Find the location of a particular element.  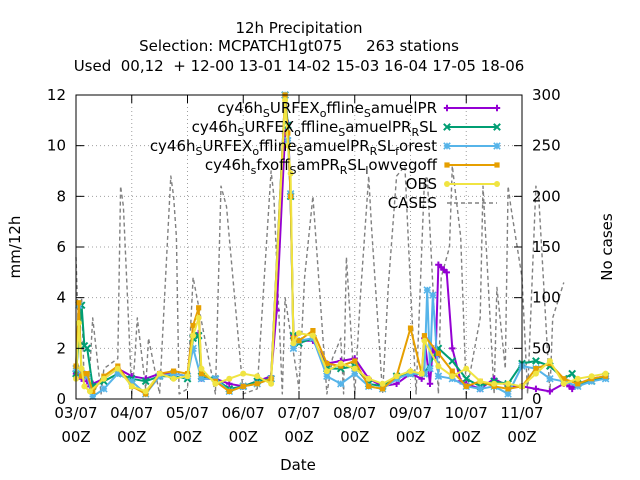

x-tick-label-date: 03/07 is located at coordinates (75, 413).